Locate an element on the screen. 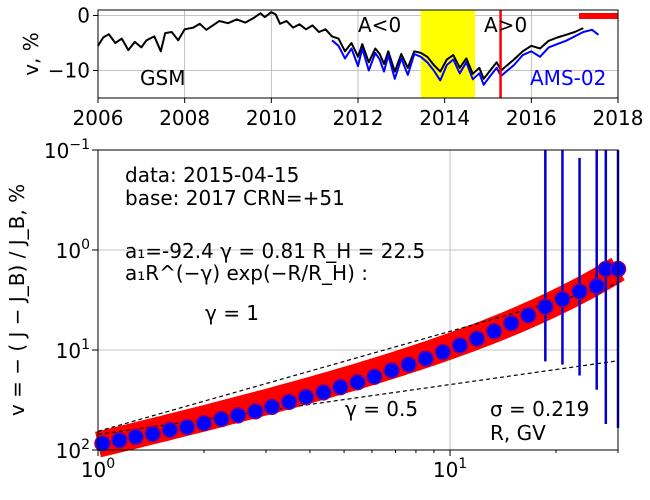  bottom-y-axis-label: v = − ( J − J_B) / J_B, % is located at coordinates (17, 300).